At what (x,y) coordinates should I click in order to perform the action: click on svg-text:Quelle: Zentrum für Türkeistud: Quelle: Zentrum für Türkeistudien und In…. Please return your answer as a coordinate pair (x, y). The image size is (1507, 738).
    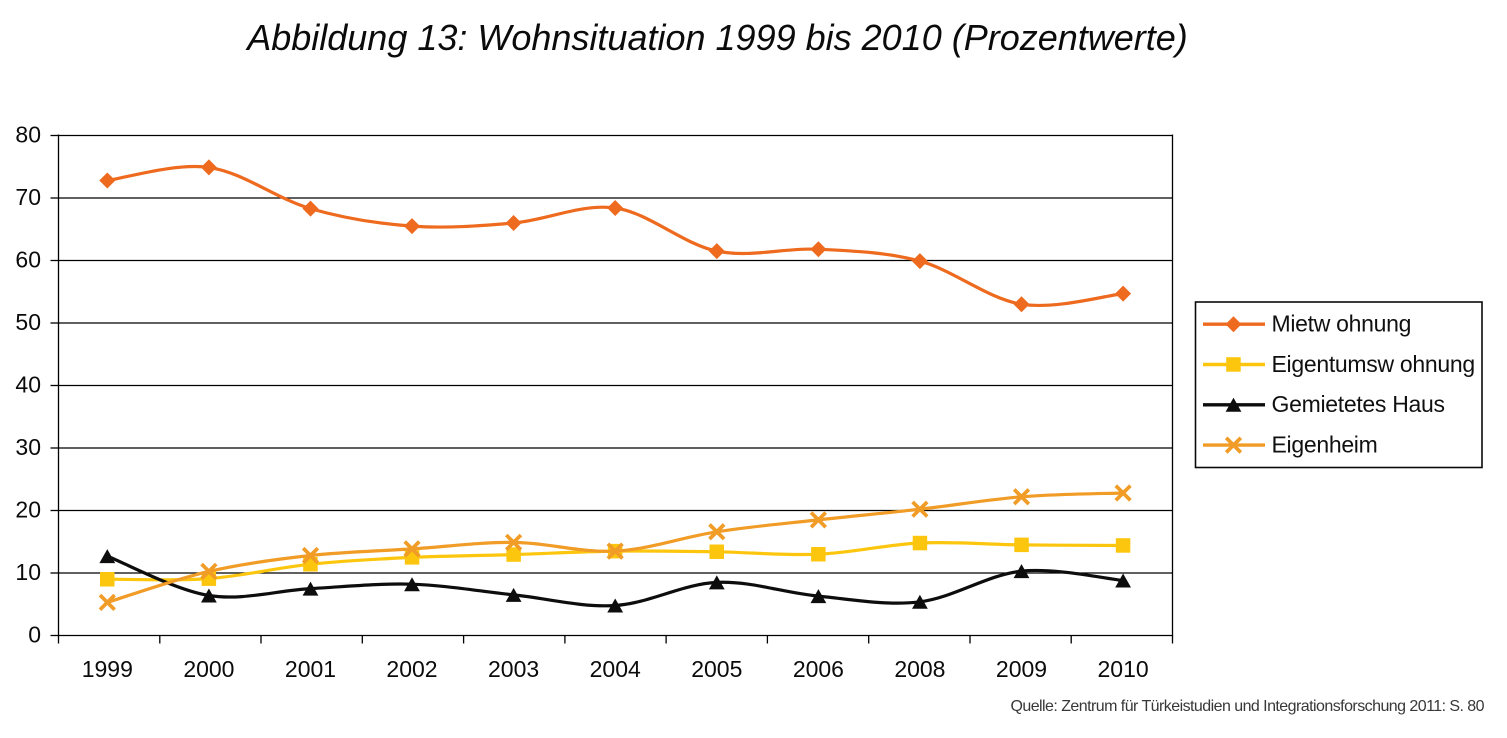
    Looking at the image, I should click on (1247, 706).